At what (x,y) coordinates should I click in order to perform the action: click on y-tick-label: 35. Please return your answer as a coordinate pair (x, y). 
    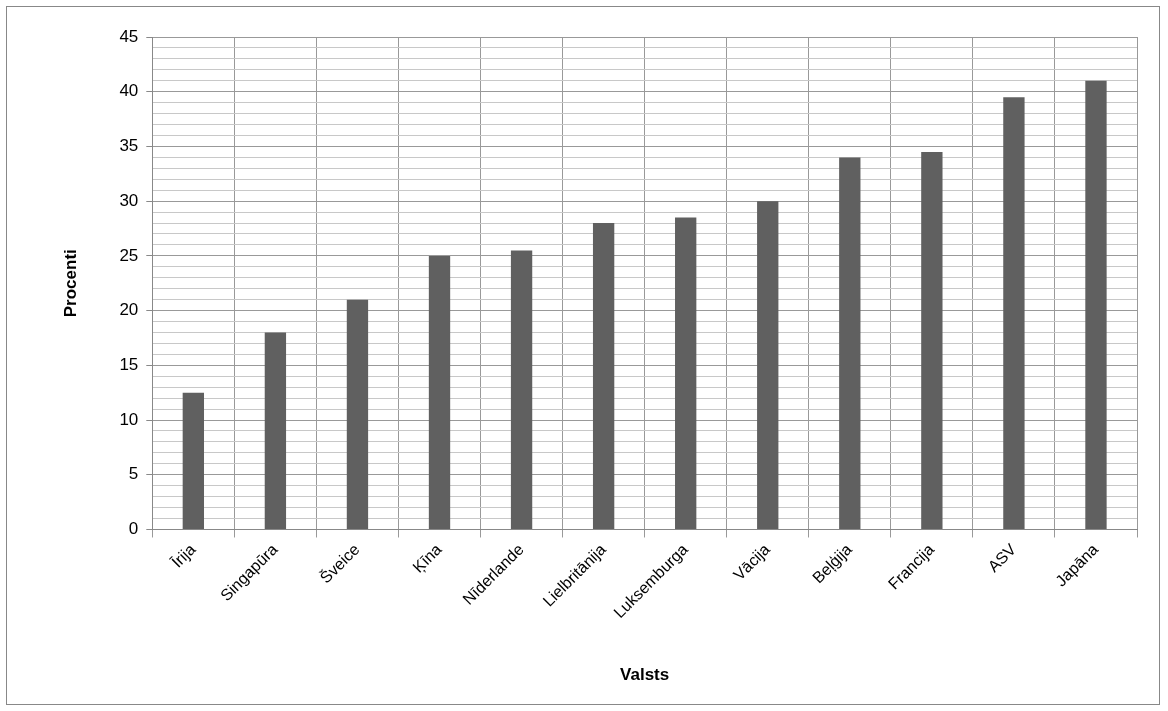
    Looking at the image, I should click on (129, 146).